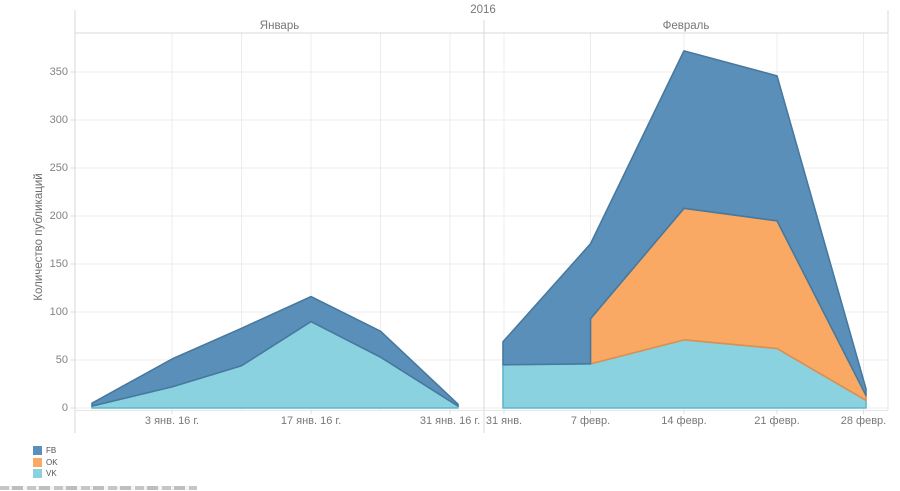 The height and width of the screenshot is (491, 900). I want to click on y-tick-label: 300, so click(58, 119).